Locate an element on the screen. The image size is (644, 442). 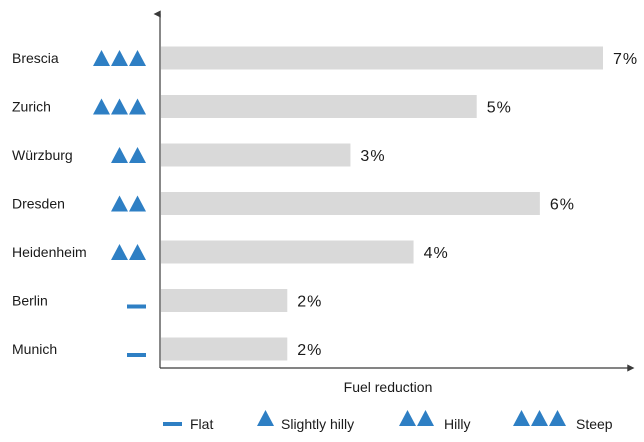
legend-label: Hilly is located at coordinates (457, 424).